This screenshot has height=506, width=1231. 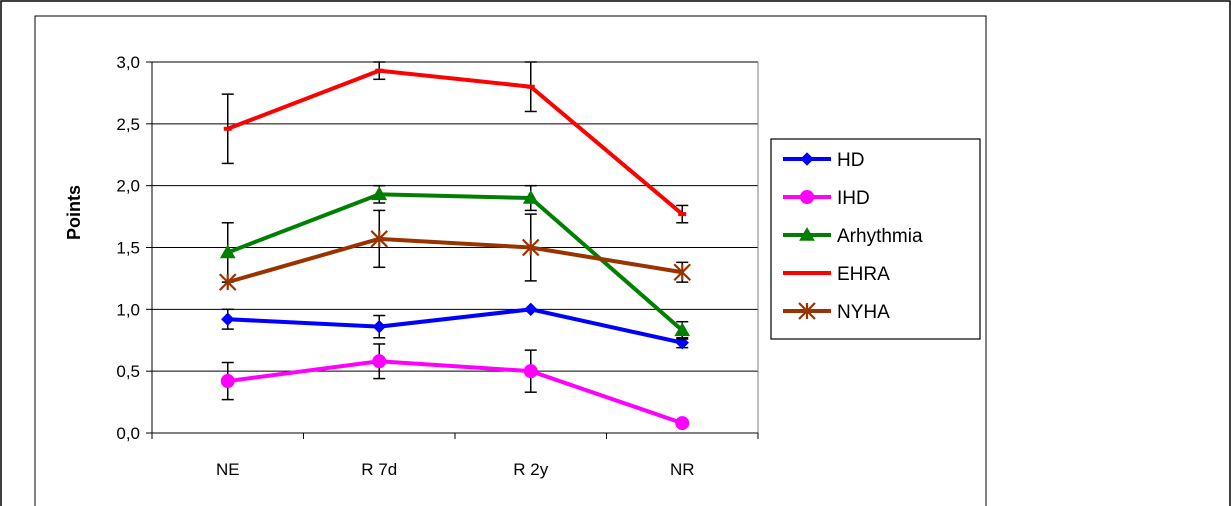 What do you see at coordinates (863, 274) in the screenshot?
I see `legend-label: EHRA` at bounding box center [863, 274].